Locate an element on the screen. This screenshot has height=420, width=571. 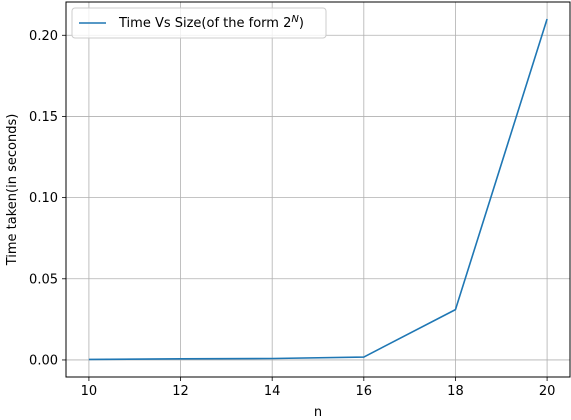
x-tick-label: 10 is located at coordinates (89, 391).